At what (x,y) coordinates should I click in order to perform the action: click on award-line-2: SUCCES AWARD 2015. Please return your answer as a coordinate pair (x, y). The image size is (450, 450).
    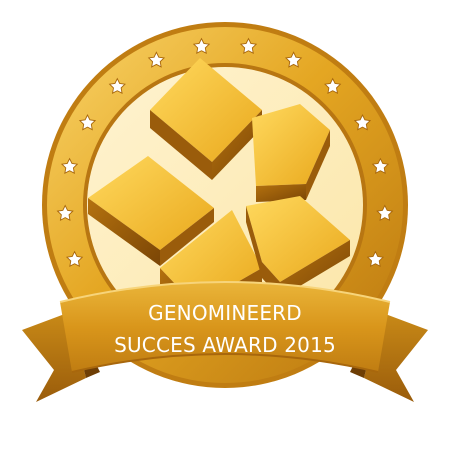
    Looking at the image, I should click on (225, 345).